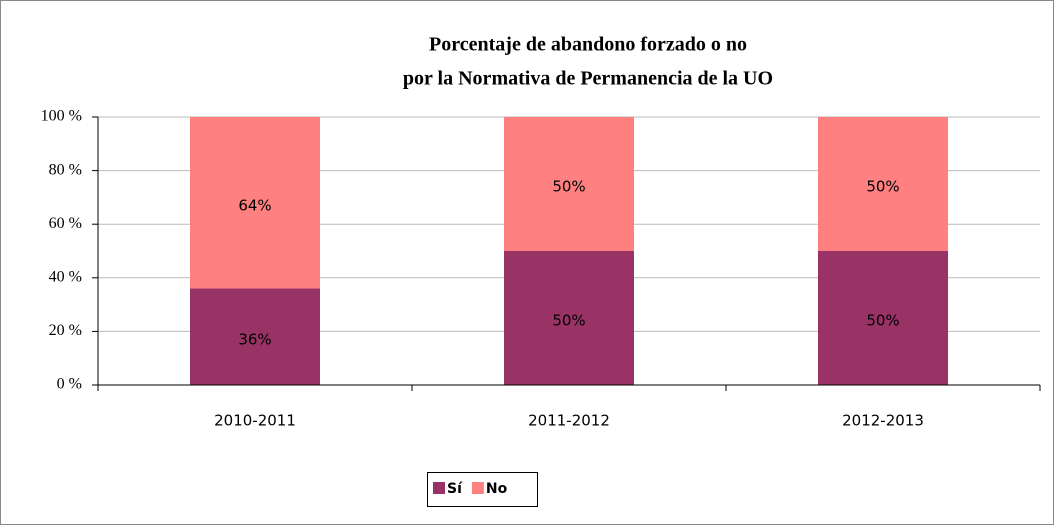 This screenshot has width=1055, height=526. Describe the element at coordinates (455, 489) in the screenshot. I see `legend-label: Sí` at that location.